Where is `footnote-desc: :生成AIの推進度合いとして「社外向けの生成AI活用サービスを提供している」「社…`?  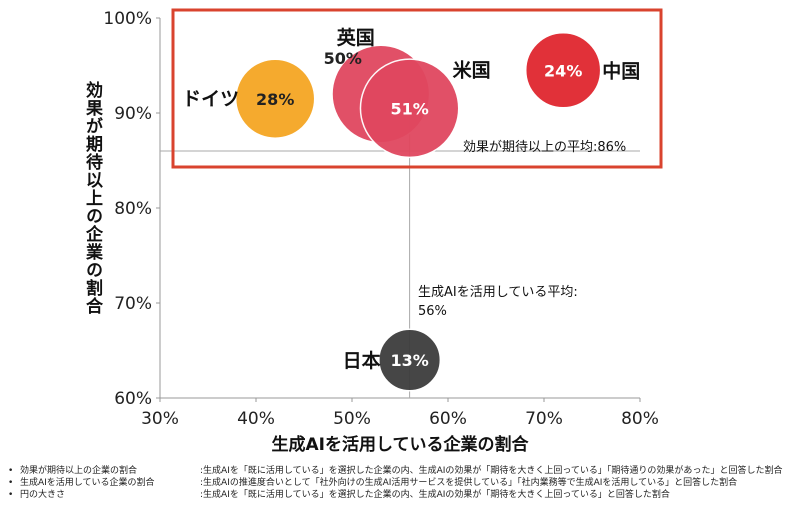
footnote-desc: :生成AIの推進度合いとして「社外向けの生成AI活用サービスを提供している」「社… is located at coordinates (469, 483).